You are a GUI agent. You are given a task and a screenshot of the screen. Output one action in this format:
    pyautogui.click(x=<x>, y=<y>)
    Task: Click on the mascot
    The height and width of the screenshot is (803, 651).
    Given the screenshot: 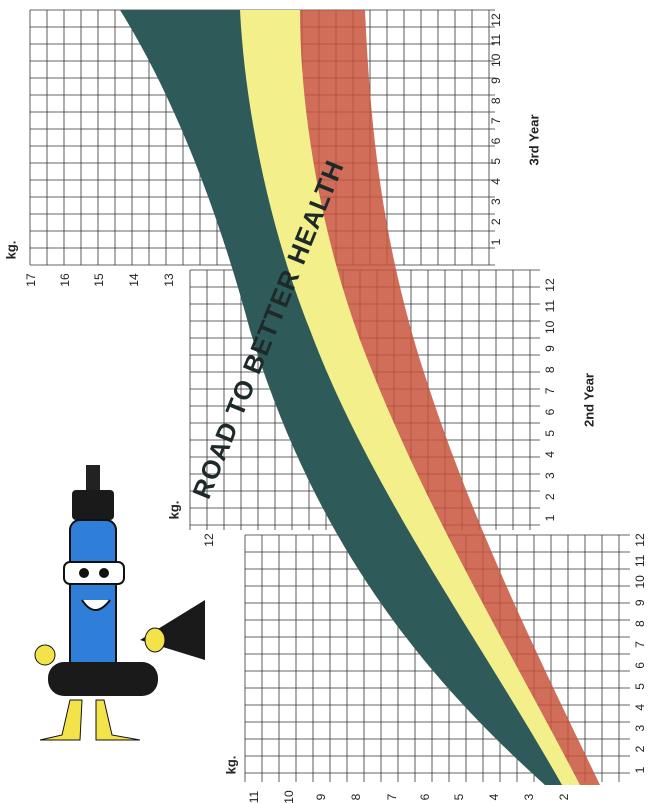 What is the action you would take?
    pyautogui.click(x=119, y=603)
    